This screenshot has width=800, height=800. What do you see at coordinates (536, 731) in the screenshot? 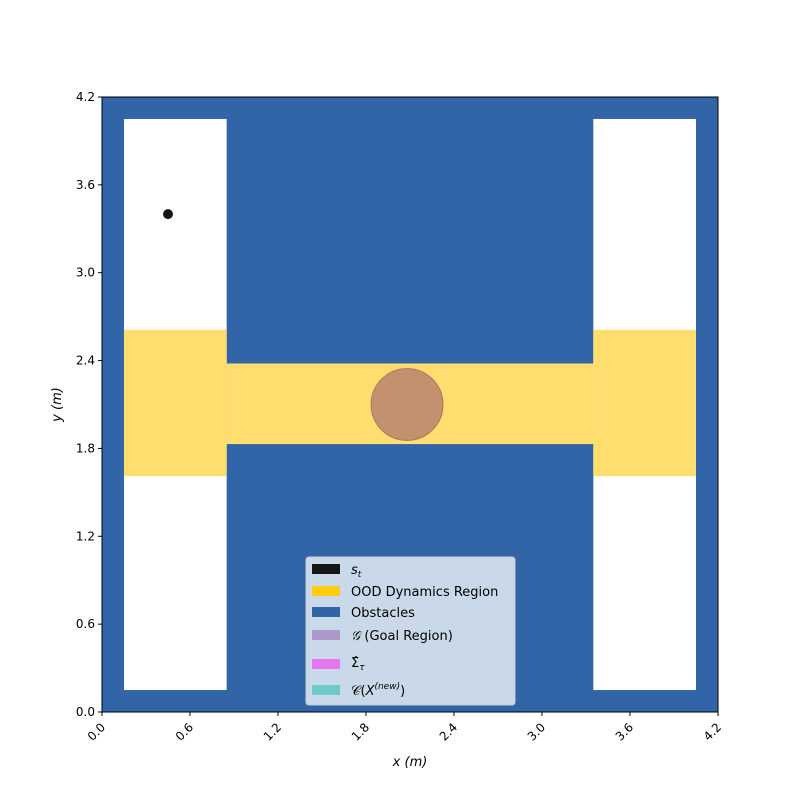
I see `x-tick-label-5: 3.0` at bounding box center [536, 731].